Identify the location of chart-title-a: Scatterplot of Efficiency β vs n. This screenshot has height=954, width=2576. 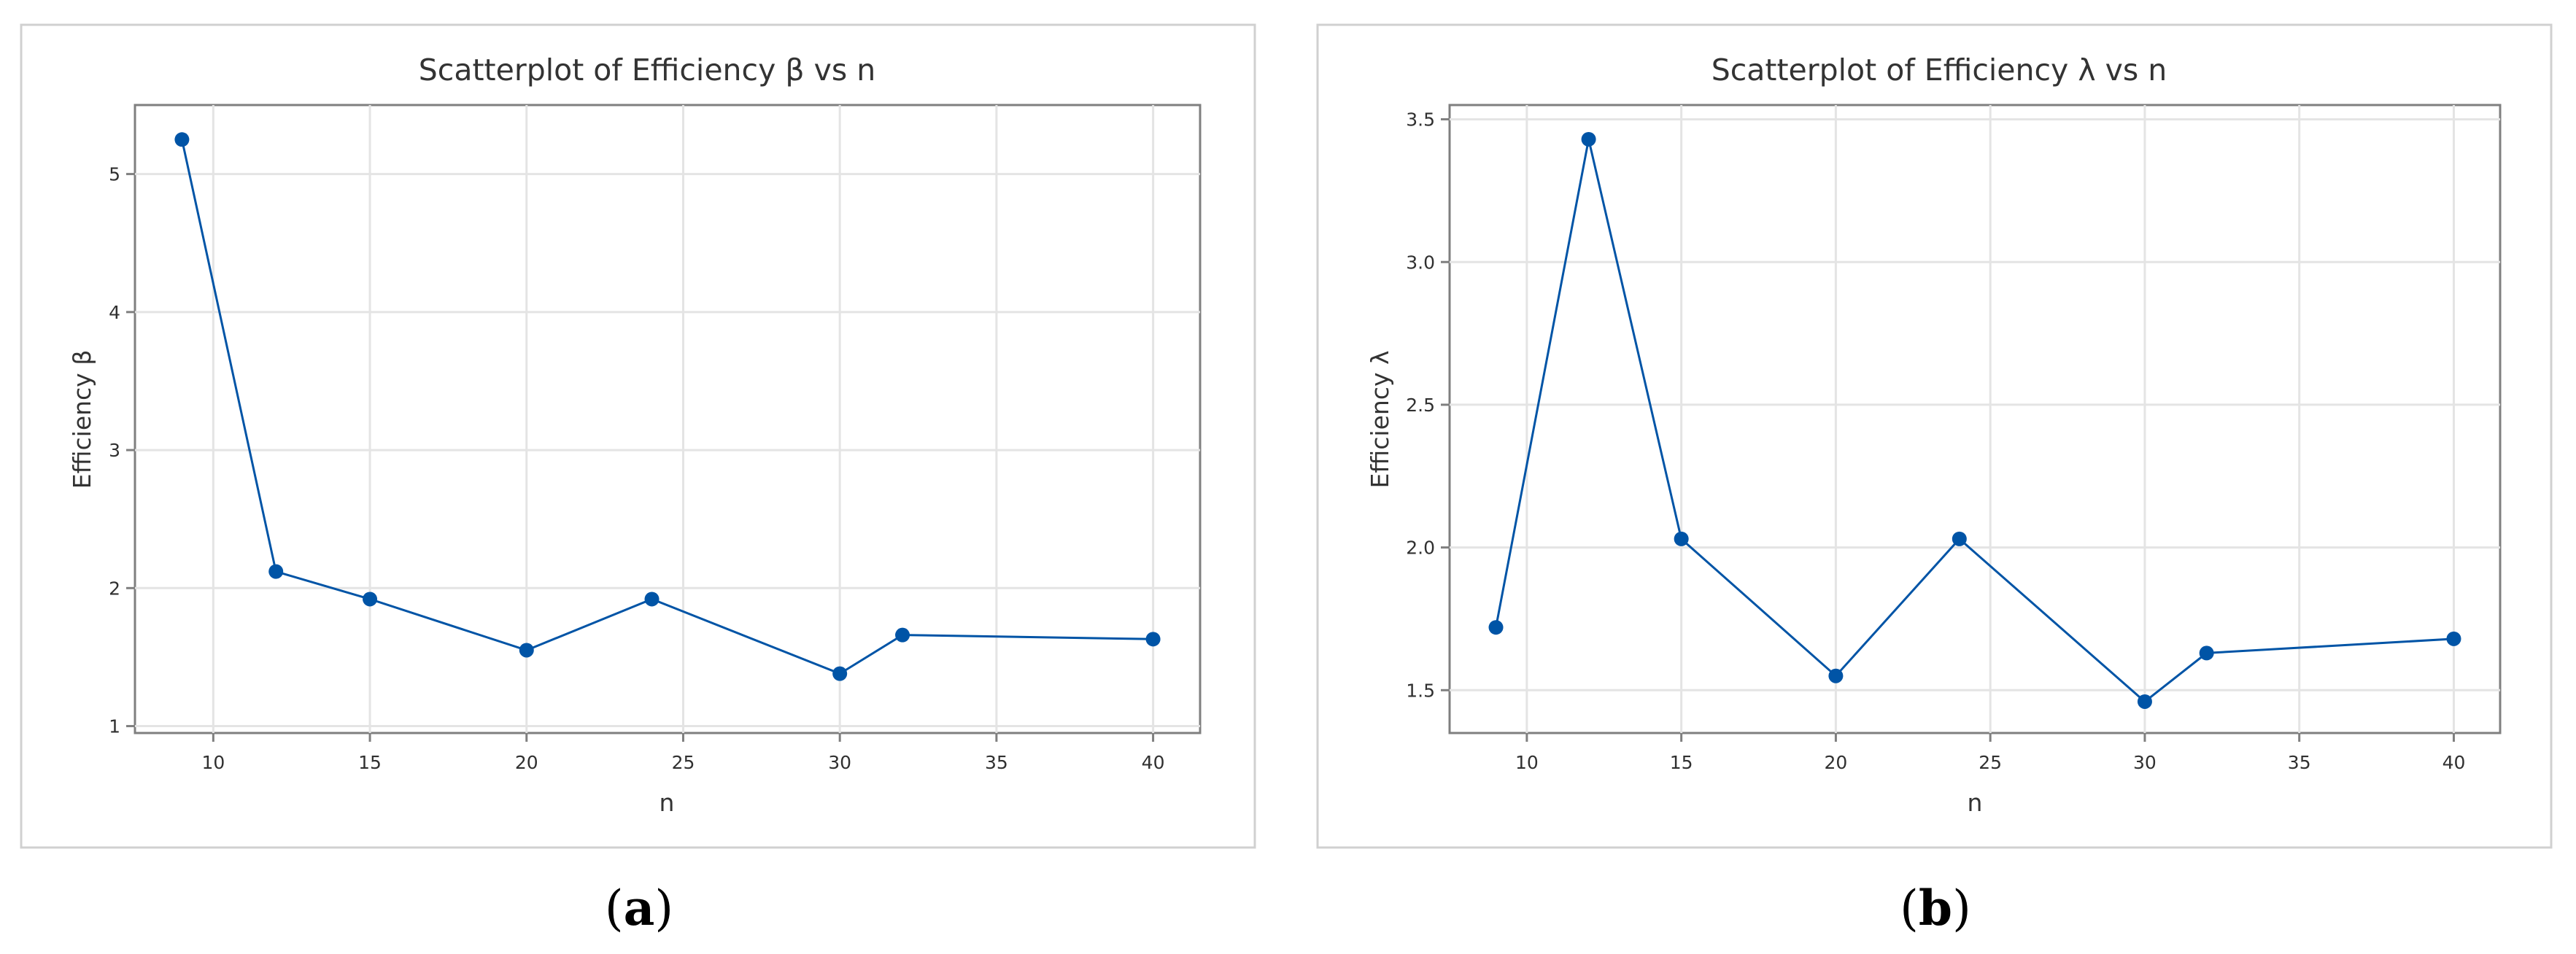
(647, 70).